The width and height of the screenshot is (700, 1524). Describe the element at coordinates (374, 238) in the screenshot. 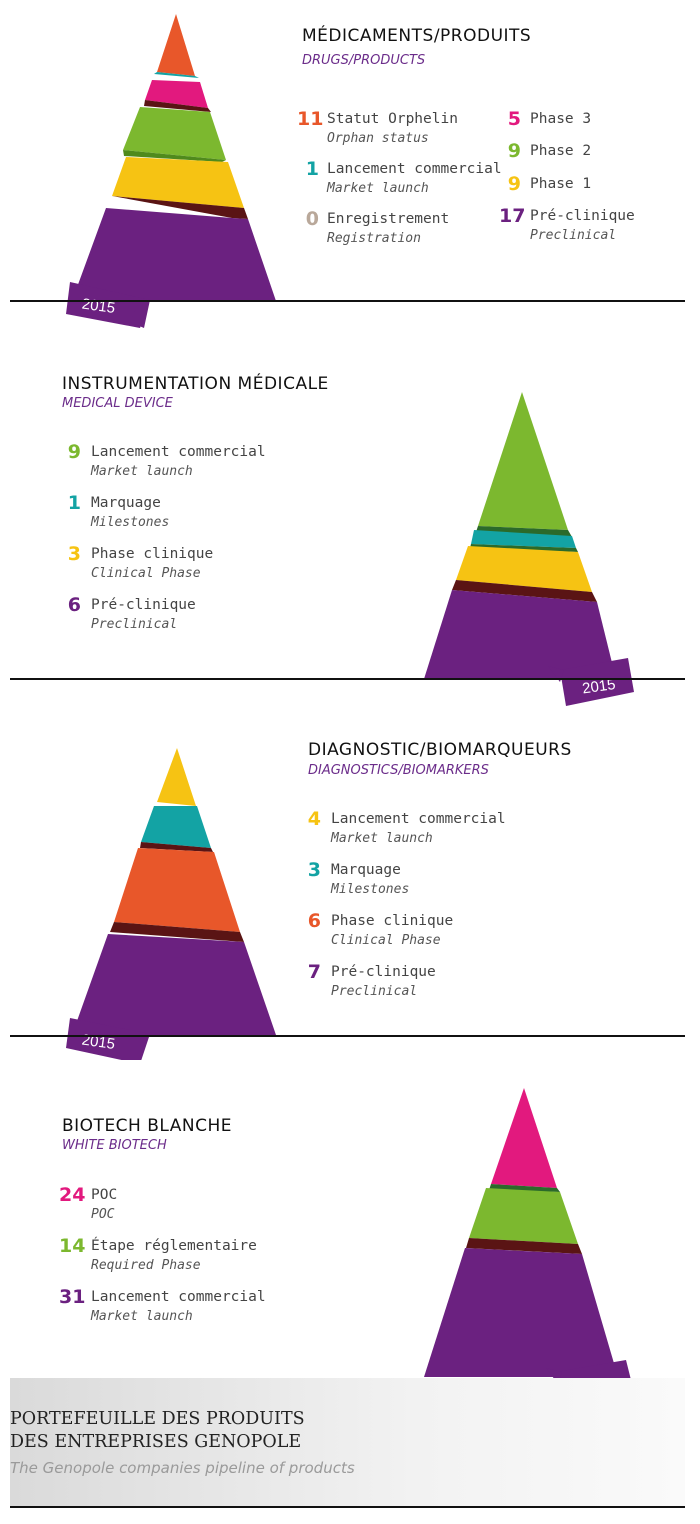

I see `legend-label-en: Registration` at that location.